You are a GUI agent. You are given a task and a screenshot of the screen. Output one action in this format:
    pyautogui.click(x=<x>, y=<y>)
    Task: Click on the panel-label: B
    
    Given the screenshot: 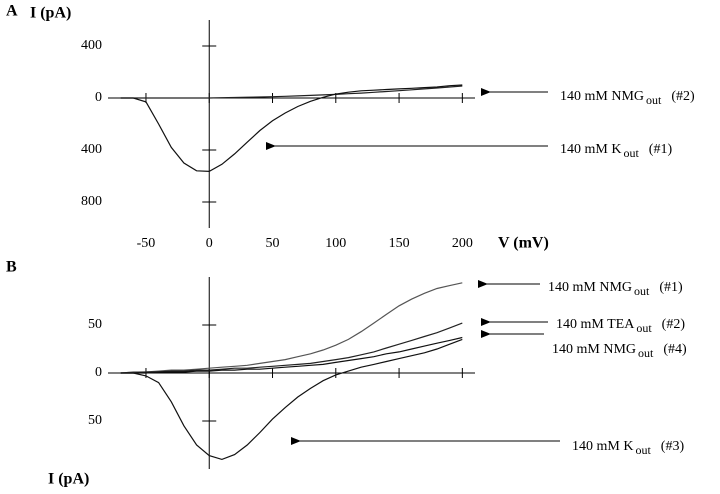 What is the action you would take?
    pyautogui.click(x=11, y=267)
    